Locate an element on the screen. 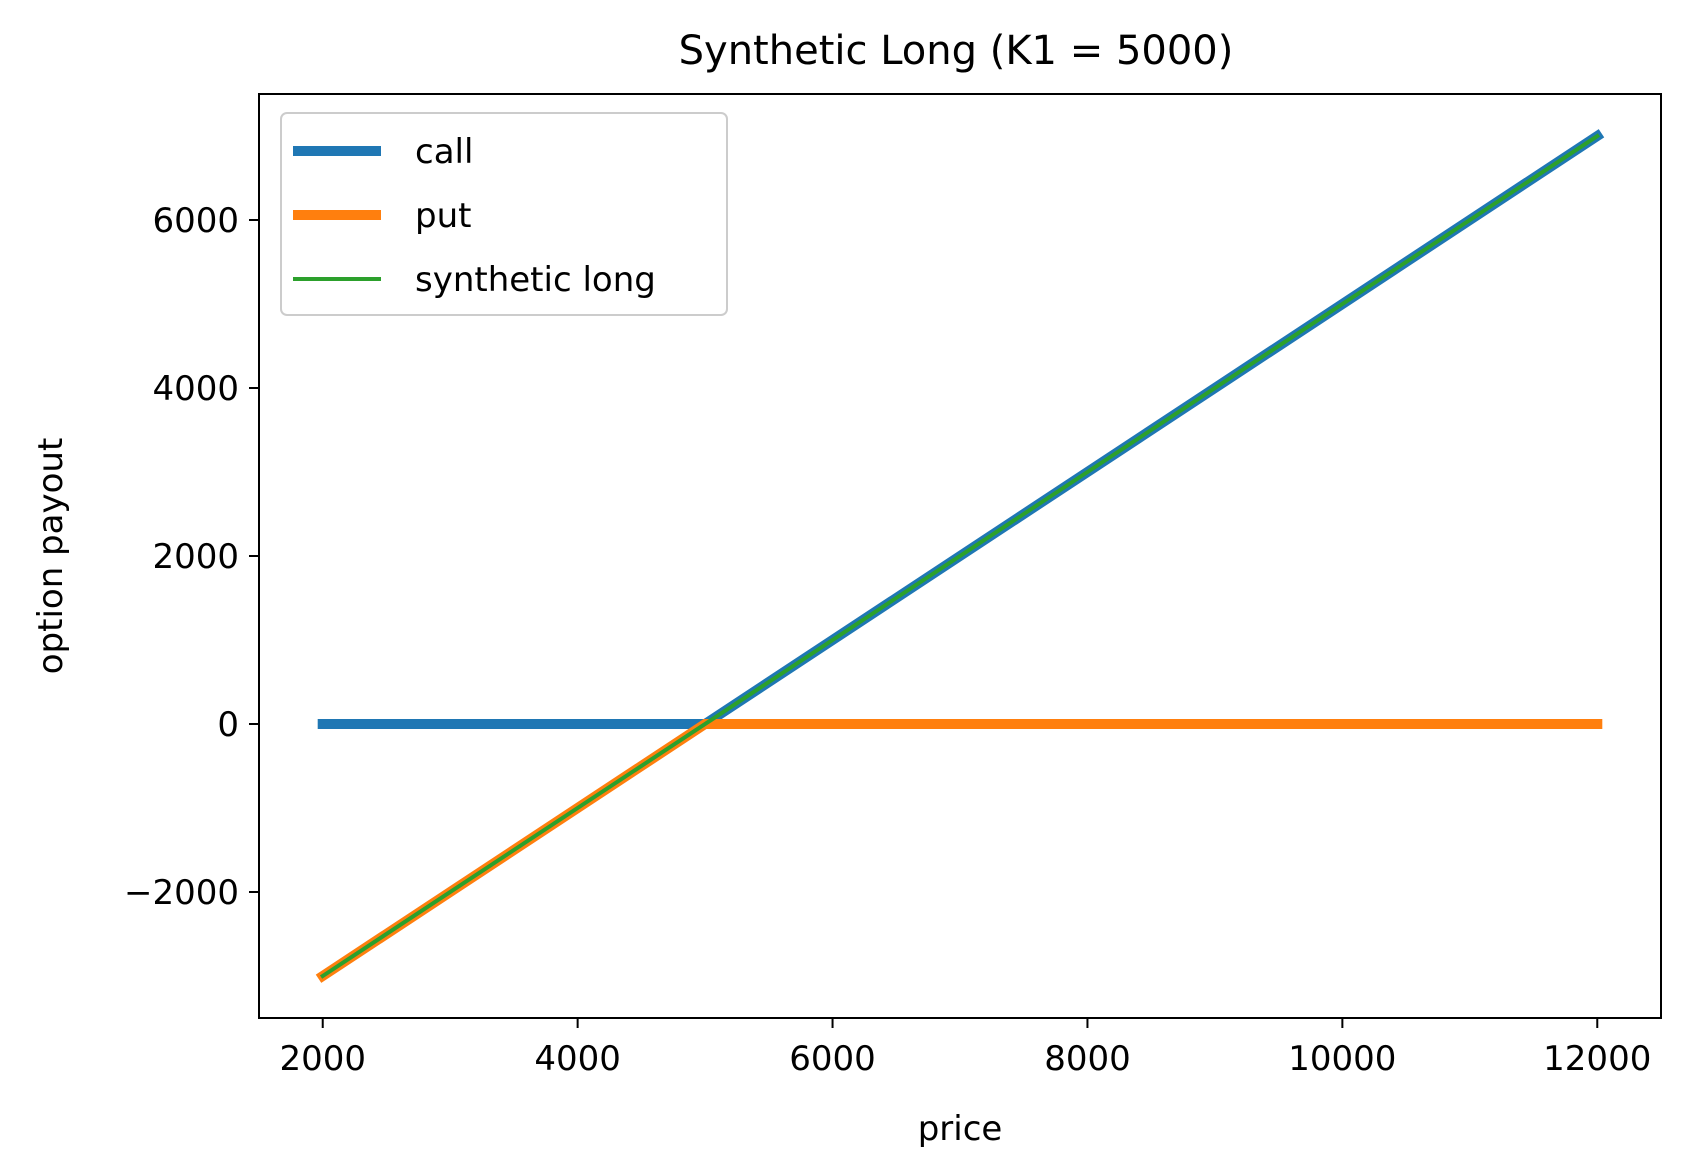  x-axis-label: price is located at coordinates (960, 1129).